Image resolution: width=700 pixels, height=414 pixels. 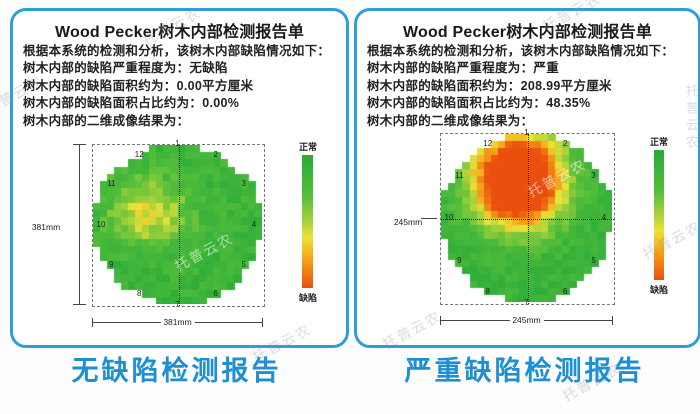 I want to click on info-ratio: 树木内部的缺陷面积占比约为：48.35%, so click(x=530, y=103).